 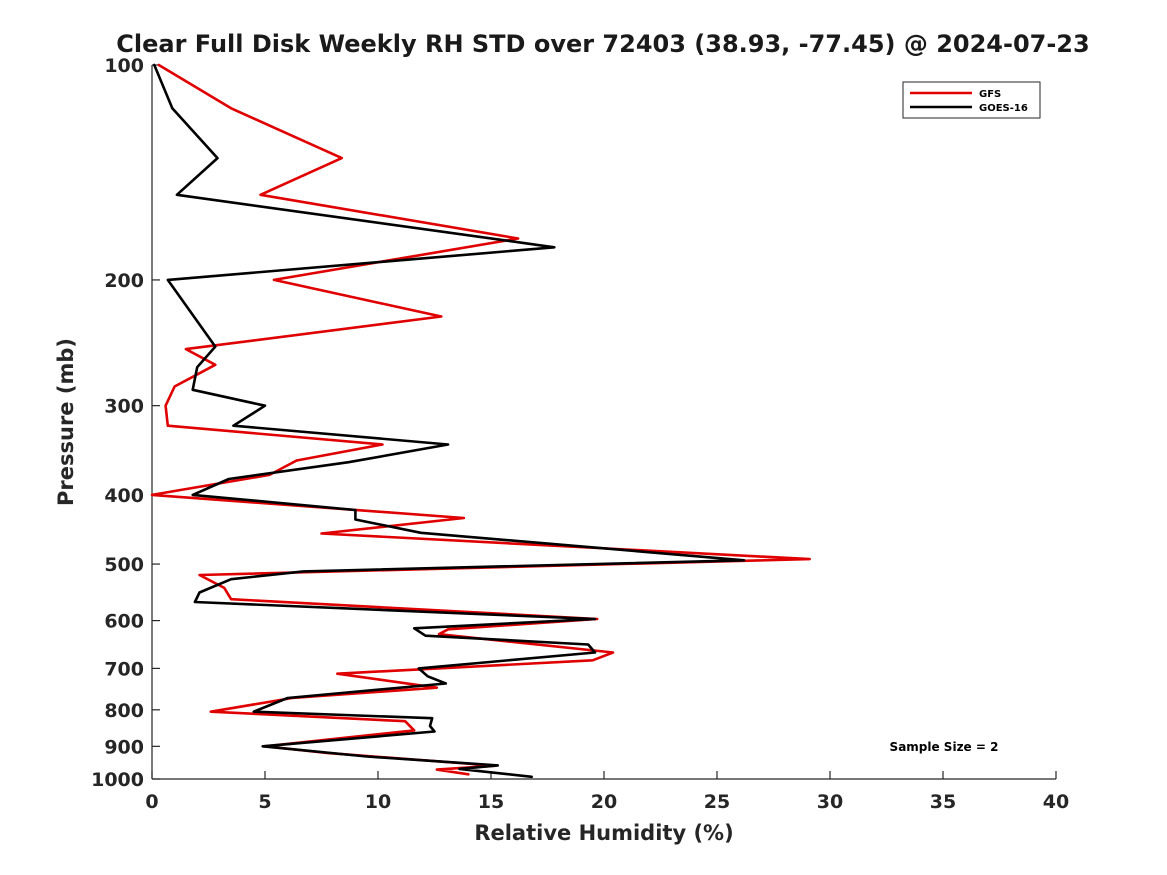 I want to click on x-tick-label: 10, so click(x=378, y=802).